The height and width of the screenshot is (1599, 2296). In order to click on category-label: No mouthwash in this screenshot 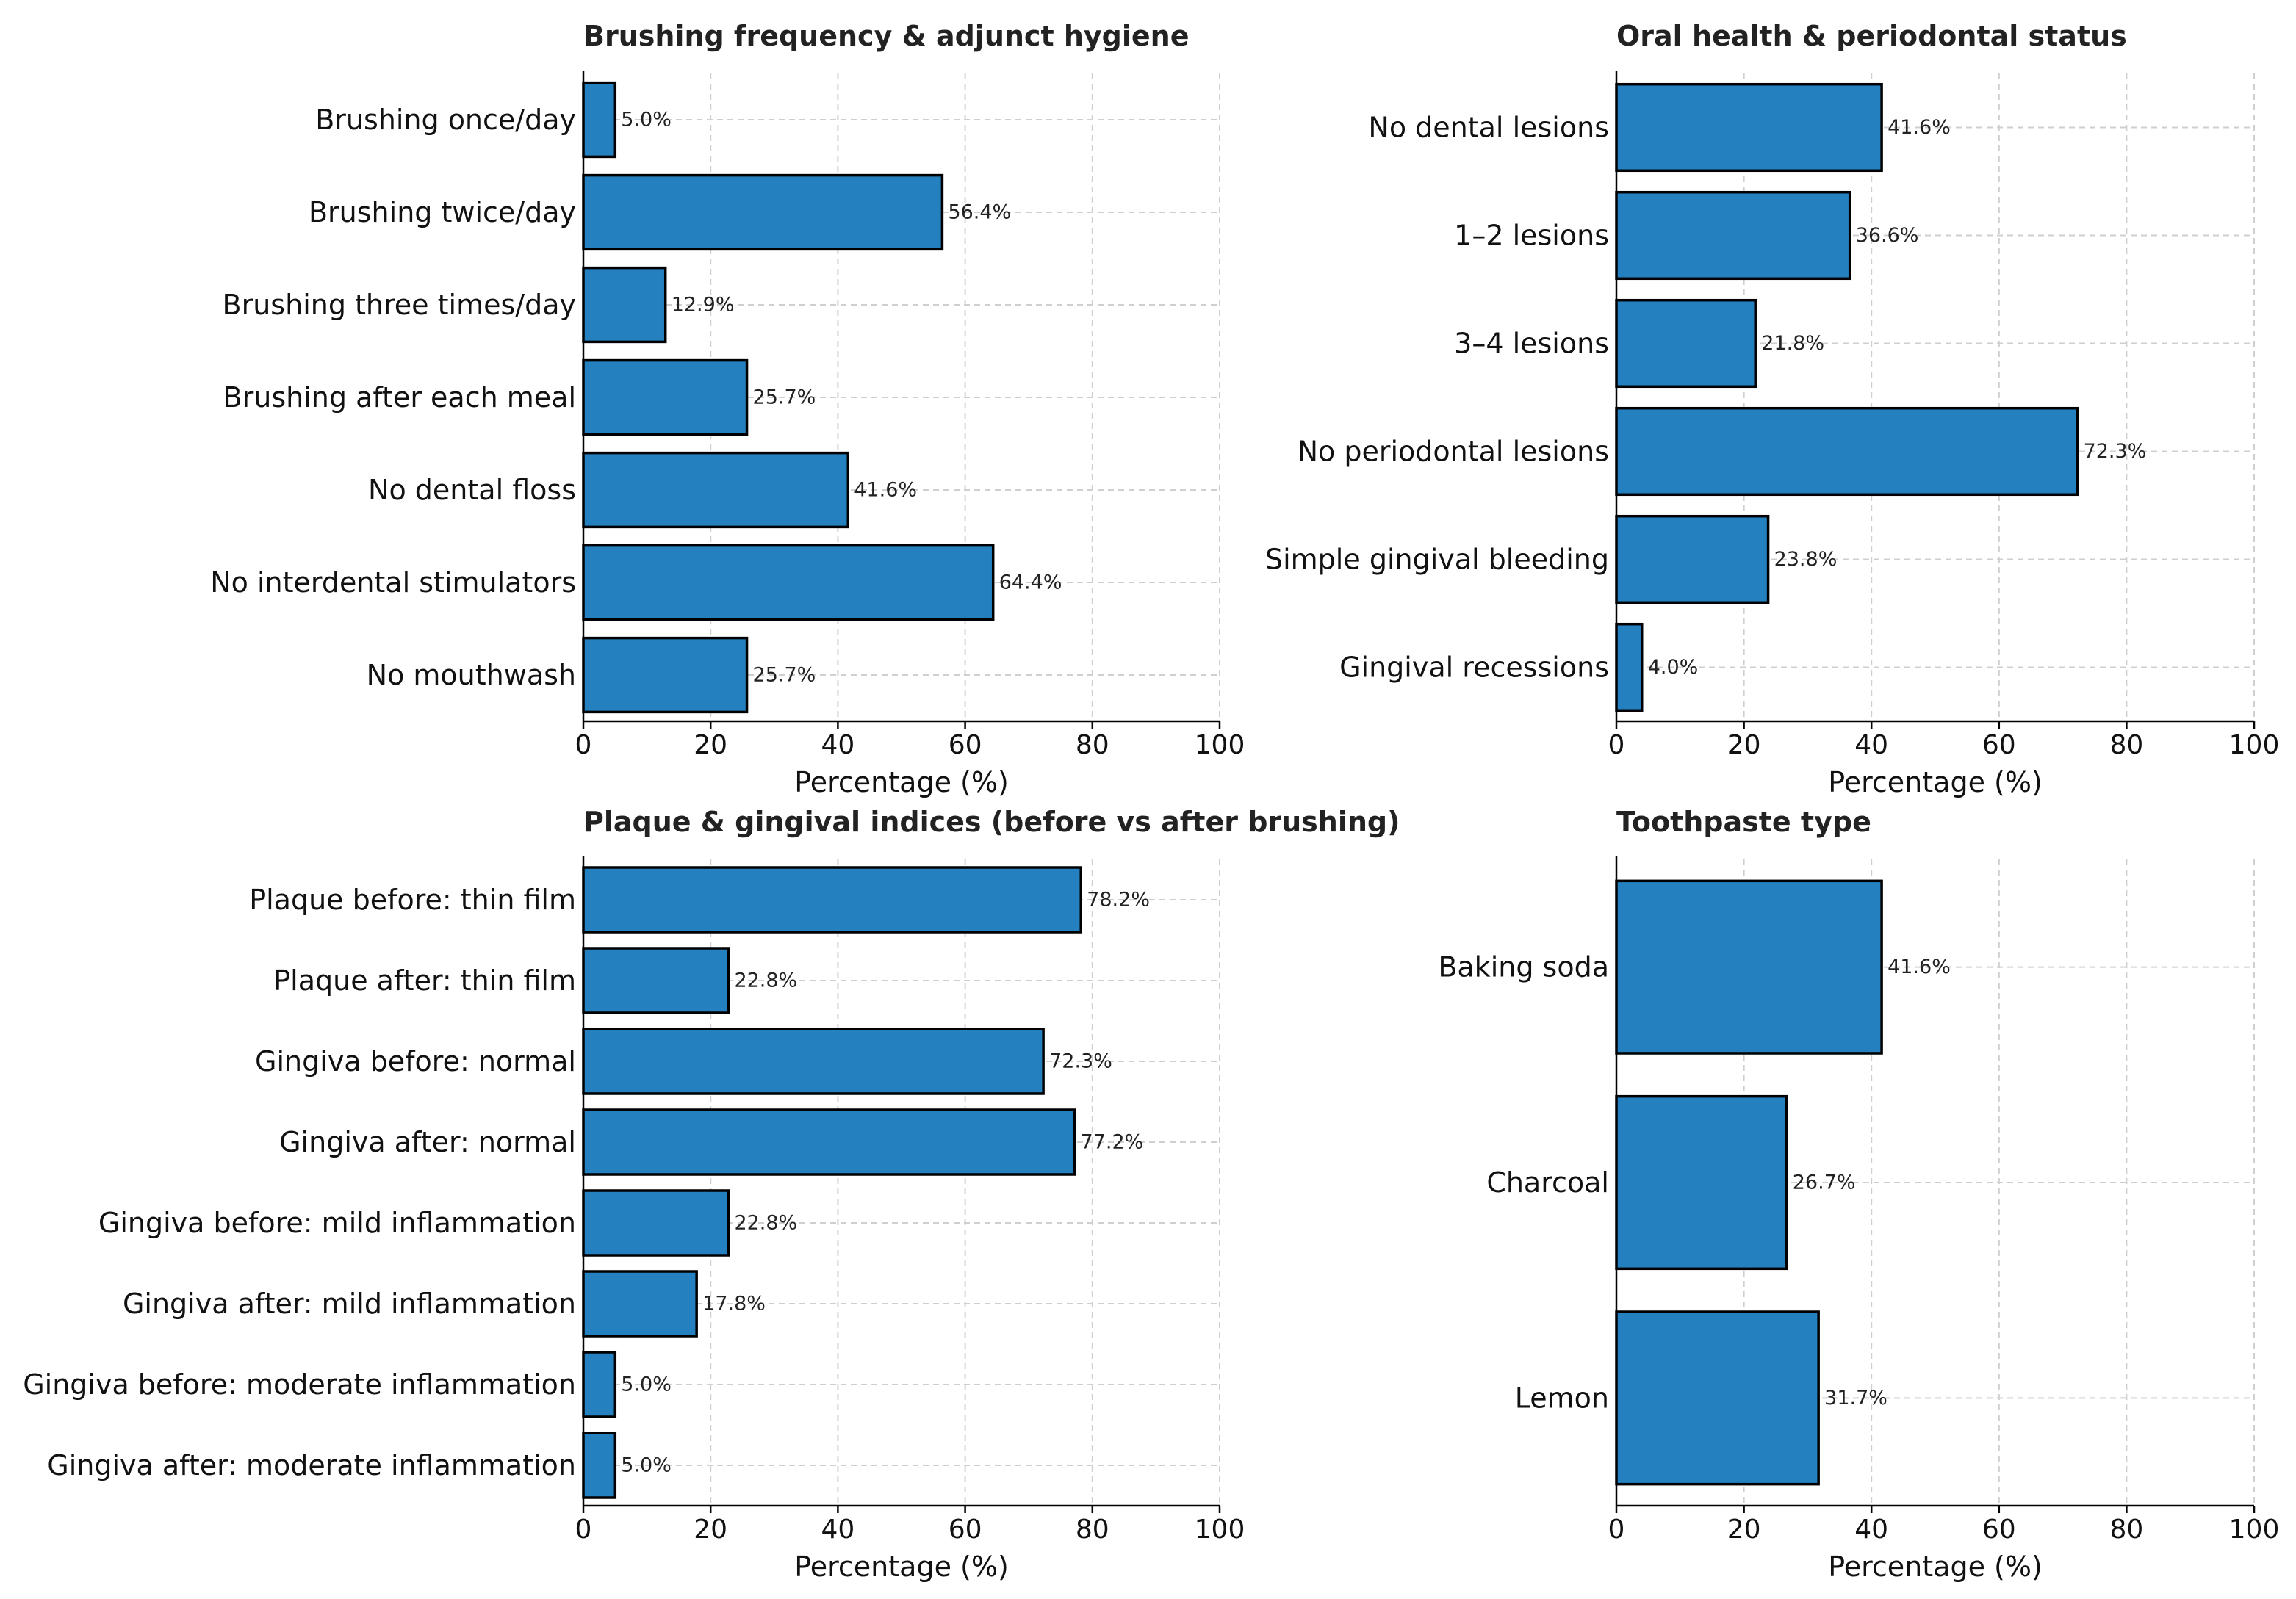, I will do `click(471, 675)`.